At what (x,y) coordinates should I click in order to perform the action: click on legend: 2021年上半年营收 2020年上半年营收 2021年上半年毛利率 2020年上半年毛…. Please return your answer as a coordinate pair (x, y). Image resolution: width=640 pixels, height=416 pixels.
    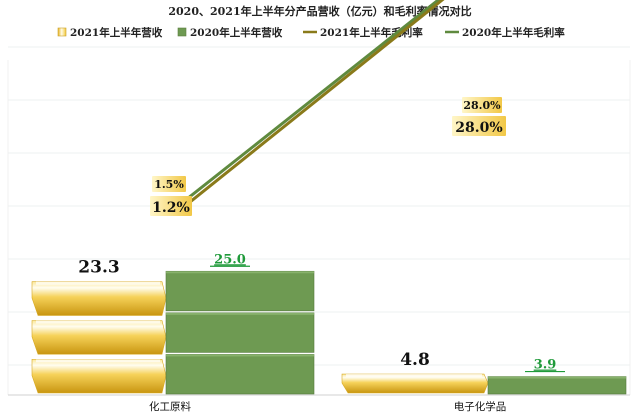
    Looking at the image, I should click on (311, 32).